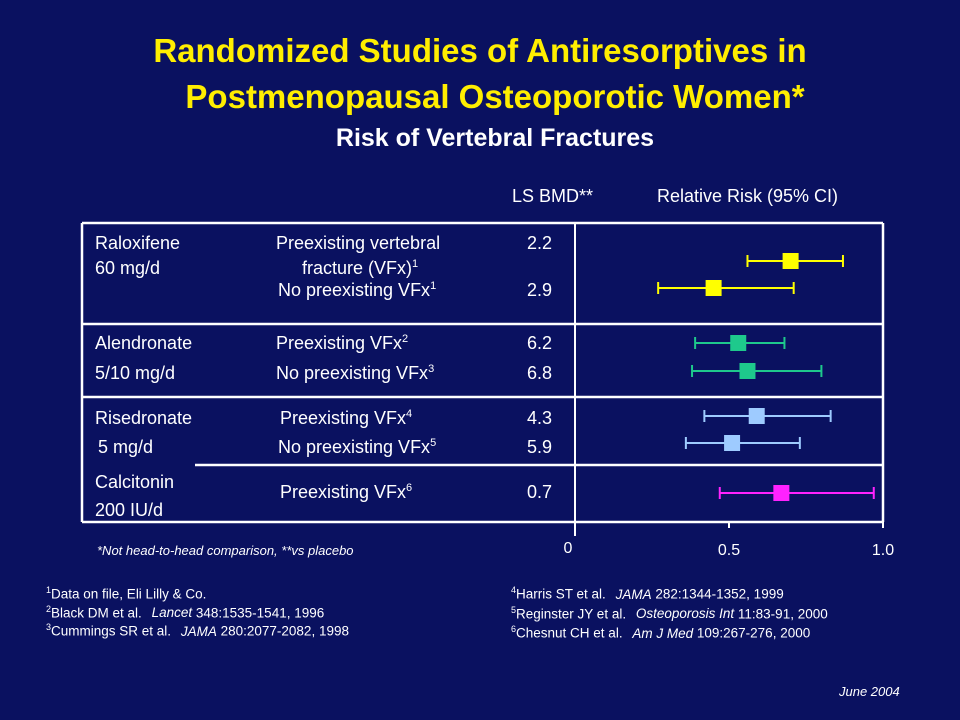 This screenshot has width=960, height=720. What do you see at coordinates (729, 550) in the screenshot?
I see `x-tick-label: 0.5` at bounding box center [729, 550].